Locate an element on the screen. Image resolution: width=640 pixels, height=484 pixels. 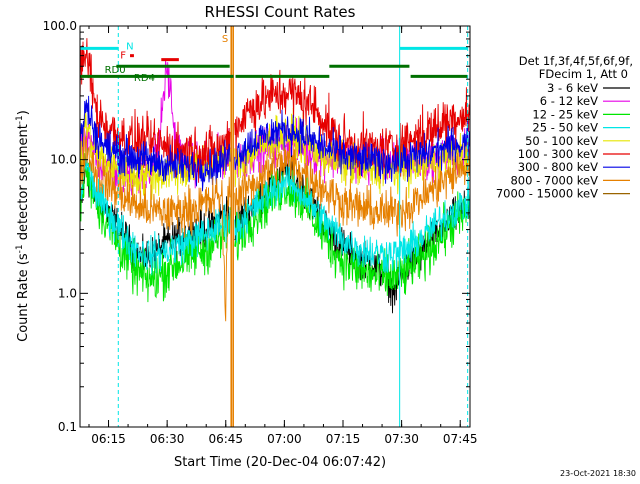
legend-label-6: 300 - 800 keV is located at coordinates (558, 167).